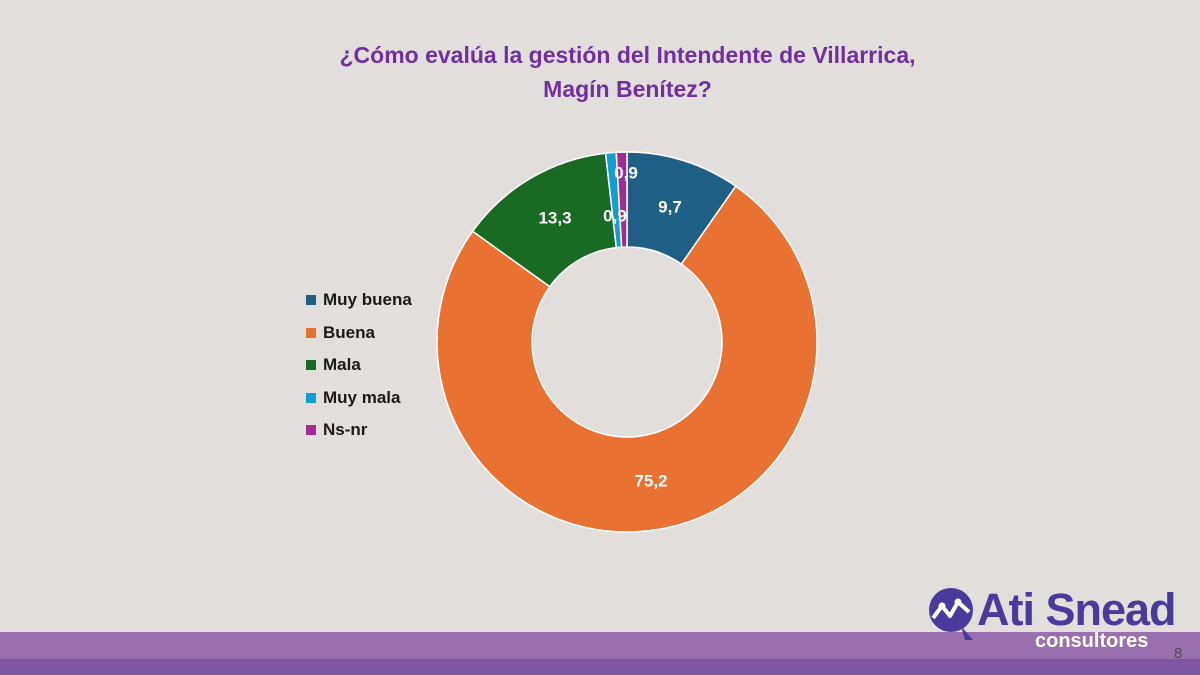 The width and height of the screenshot is (1200, 675). I want to click on company-logo: Ati Snead consultores, so click(1051, 620).